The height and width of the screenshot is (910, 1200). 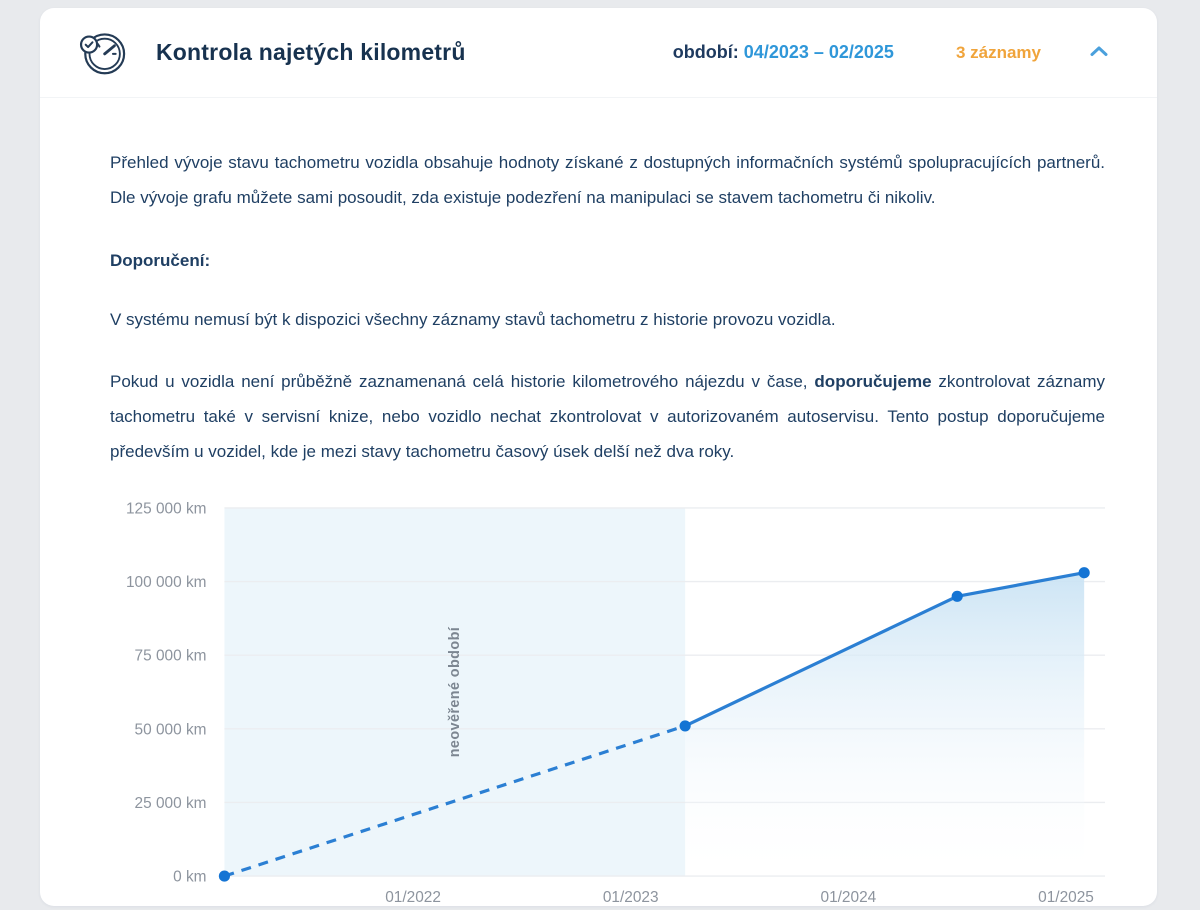 I want to click on y-tick-label: 50 000 km, so click(x=171, y=729).